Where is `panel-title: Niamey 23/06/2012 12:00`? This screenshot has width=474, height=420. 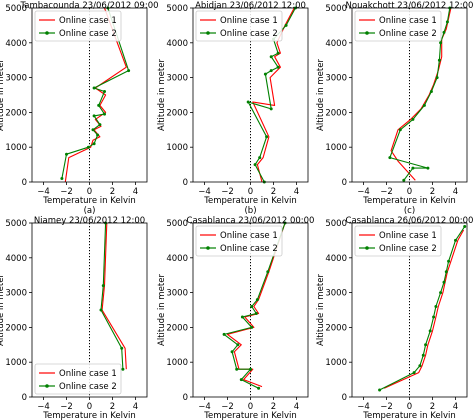
panel-title: Niamey 23/06/2012 12:00 is located at coordinates (89, 221).